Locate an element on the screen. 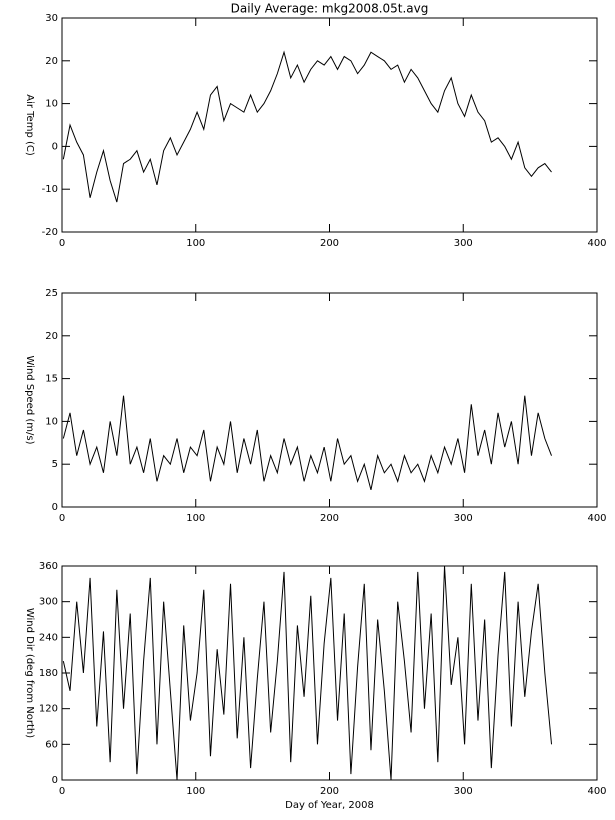  y-tick-label: -10 is located at coordinates (50, 189).